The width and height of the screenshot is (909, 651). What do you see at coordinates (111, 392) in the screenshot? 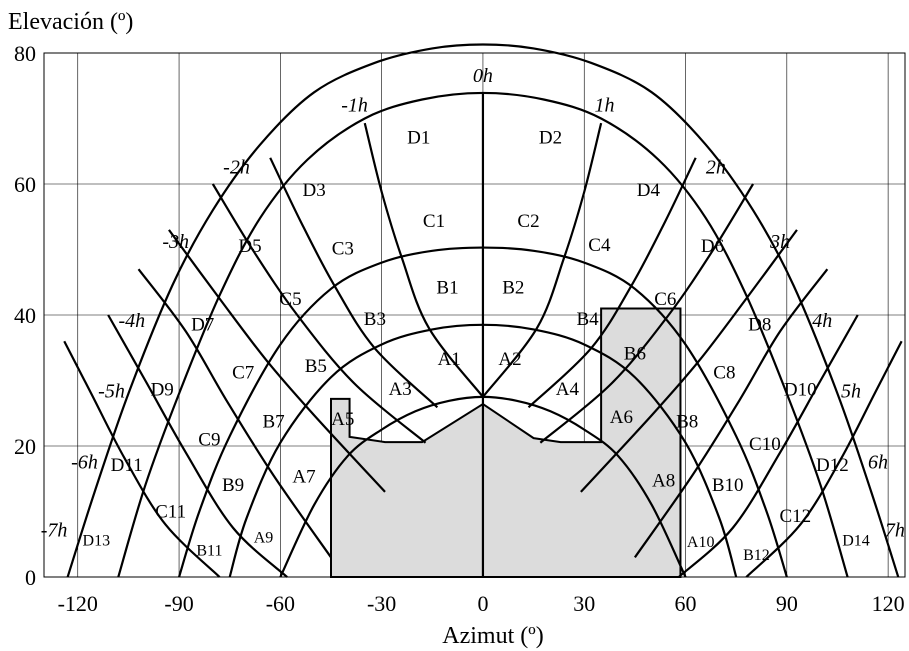
I see `hour-label--5h: -5h` at bounding box center [111, 392].